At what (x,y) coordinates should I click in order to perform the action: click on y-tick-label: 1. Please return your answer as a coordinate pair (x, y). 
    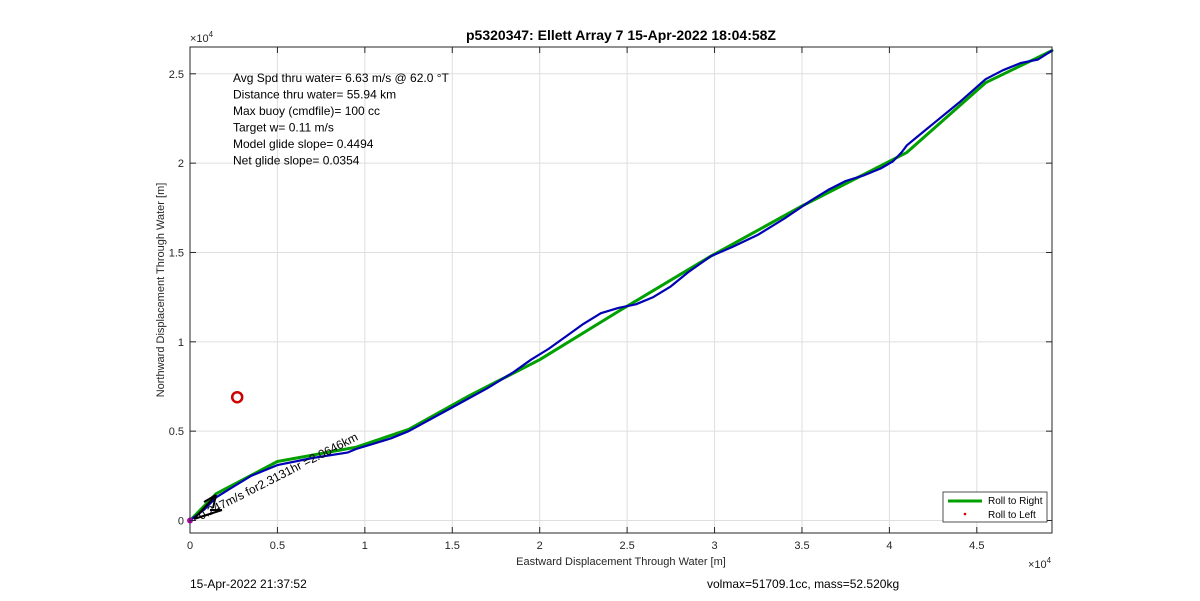
    Looking at the image, I should click on (181, 343).